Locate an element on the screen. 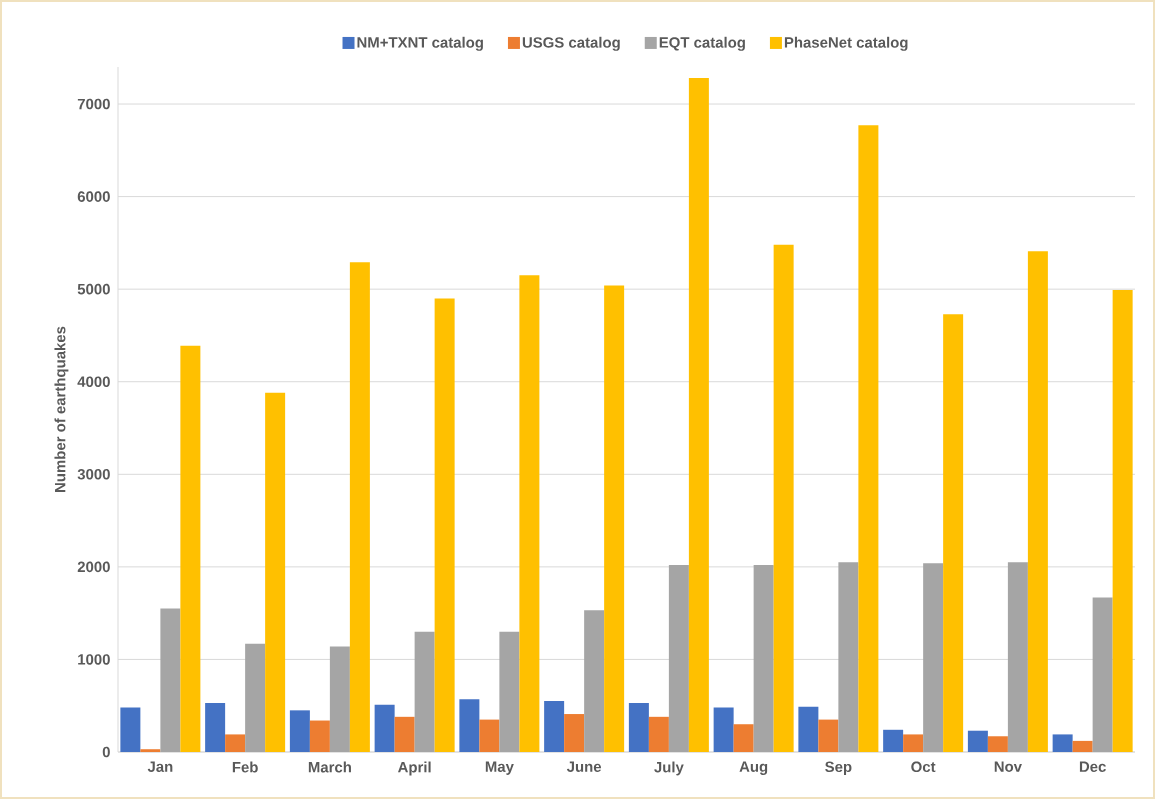 This screenshot has width=1155, height=799. x-tick-label: July is located at coordinates (669, 768).